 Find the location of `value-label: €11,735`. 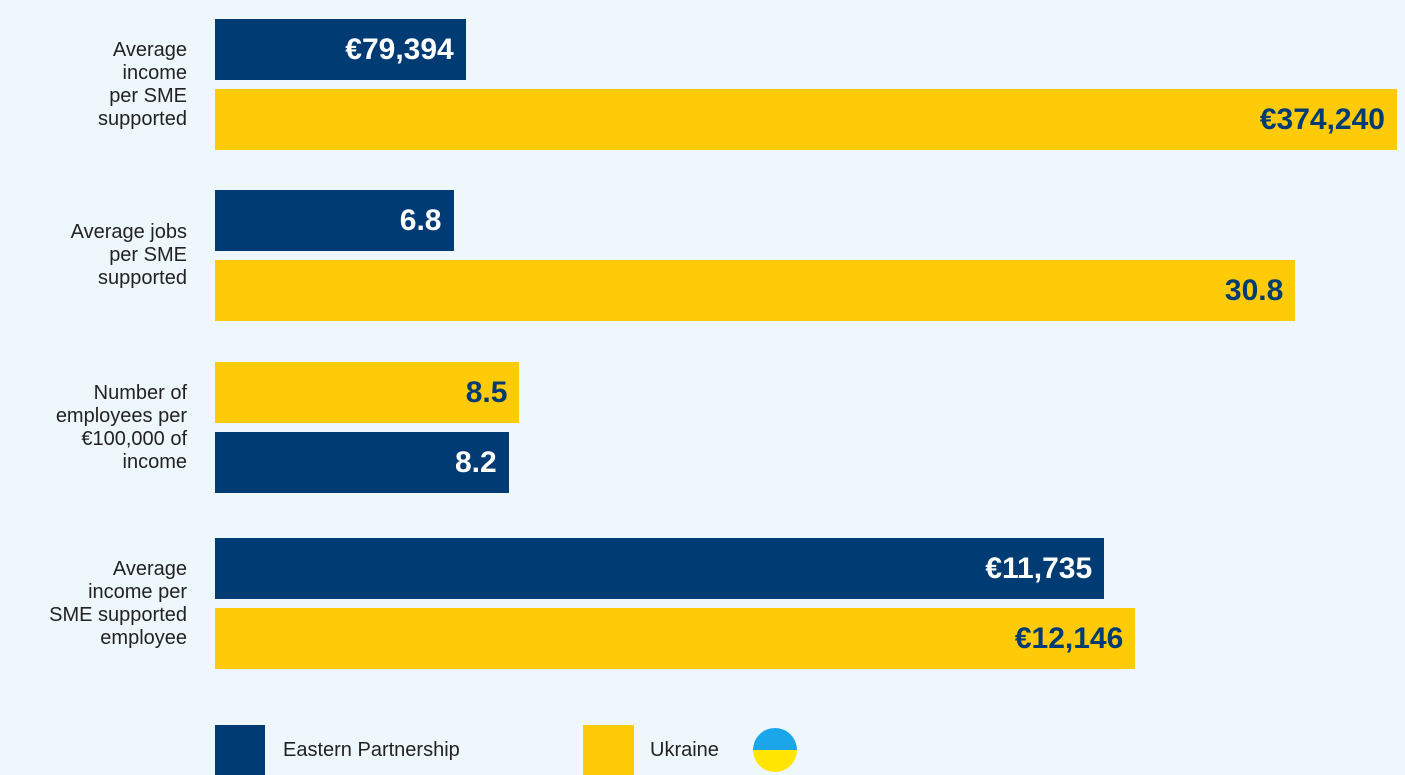

value-label: €11,735 is located at coordinates (1039, 568).